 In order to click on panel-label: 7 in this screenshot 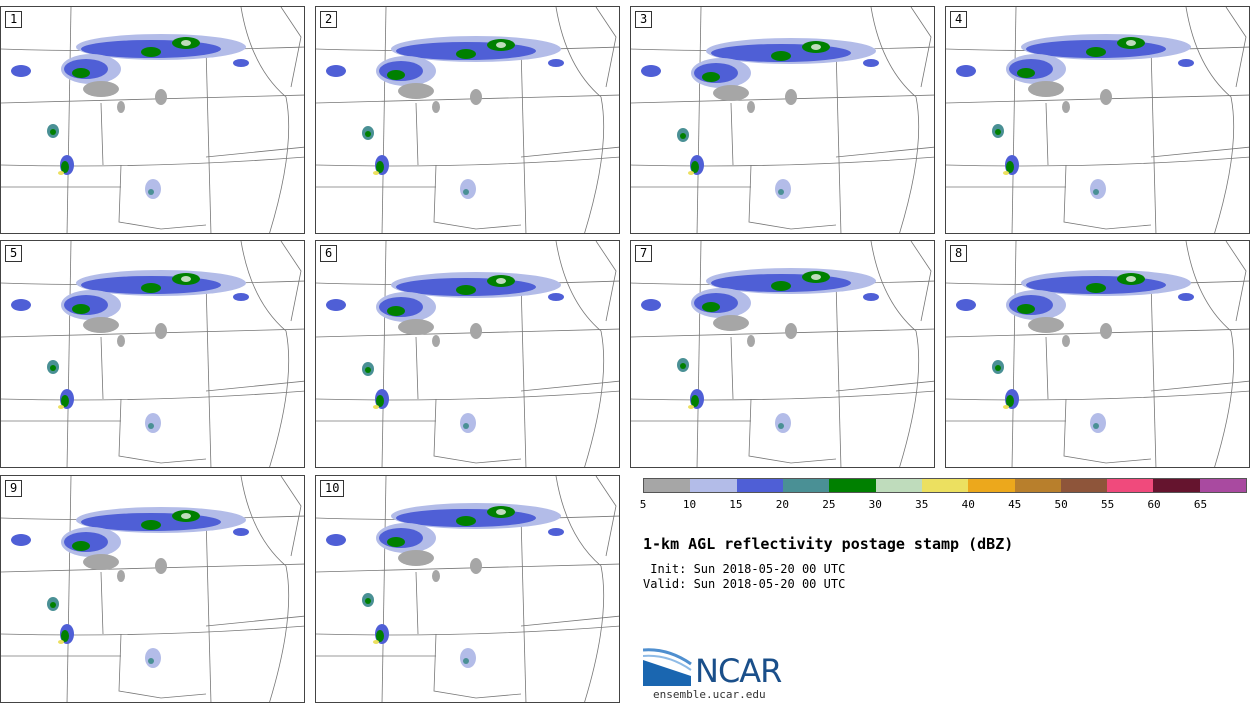, I will do `click(644, 253)`.